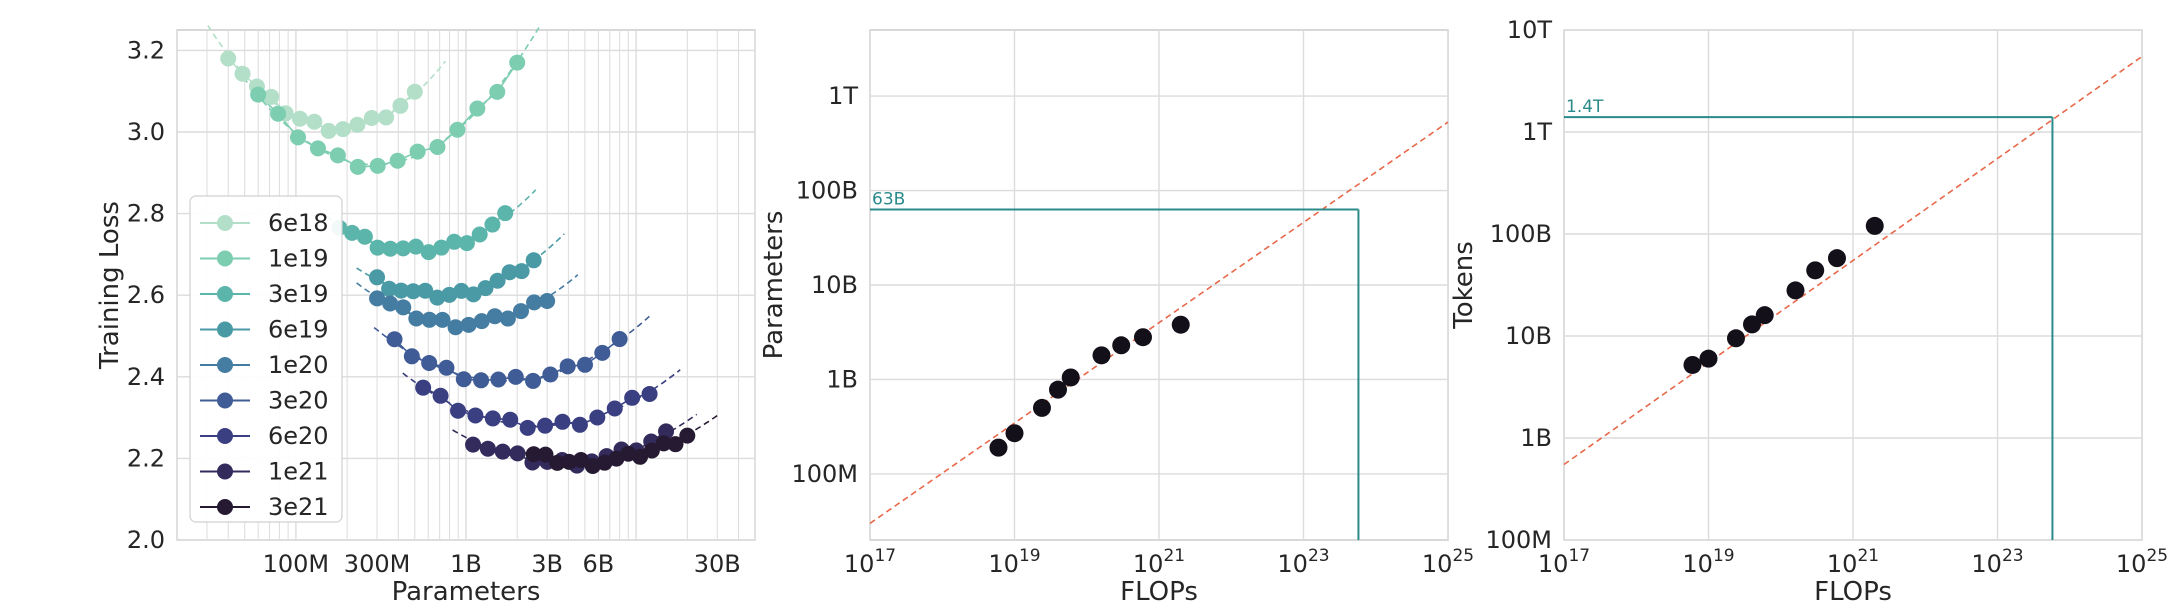 This screenshot has height=614, width=2172. Describe the element at coordinates (225, 223) in the screenshot. I see `legend-marker-6e18` at that location.